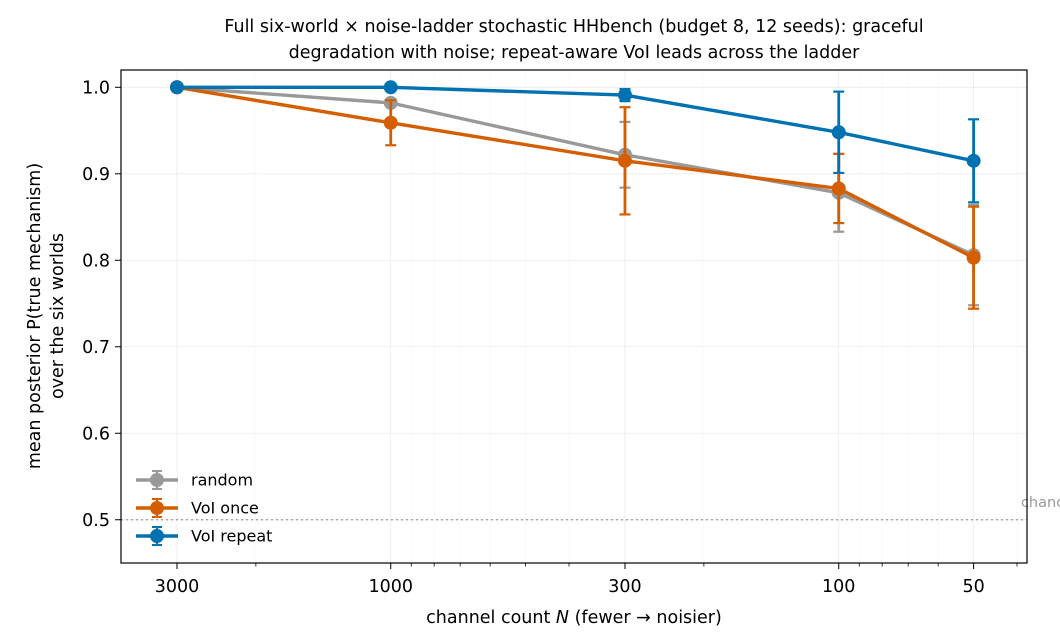  I want to click on x-axis-label: channel count N (fewer → noisier), so click(574, 618).